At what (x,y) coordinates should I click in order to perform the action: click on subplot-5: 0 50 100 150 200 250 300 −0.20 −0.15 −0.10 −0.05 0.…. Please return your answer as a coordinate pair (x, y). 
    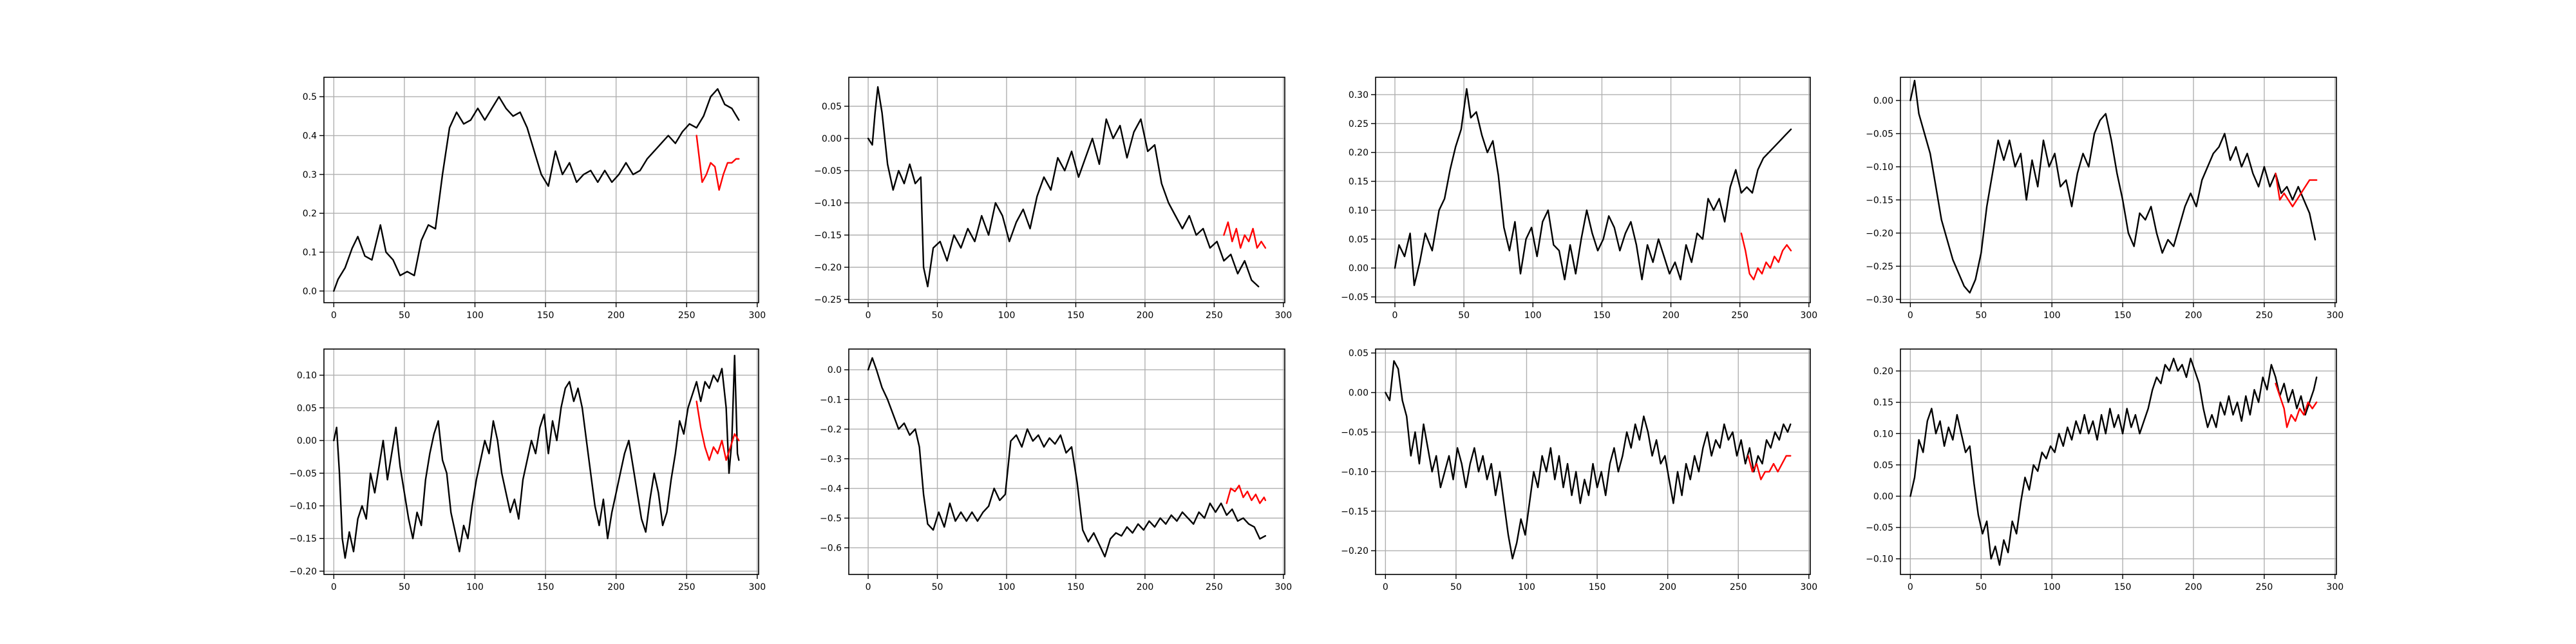
    Looking at the image, I should click on (527, 470).